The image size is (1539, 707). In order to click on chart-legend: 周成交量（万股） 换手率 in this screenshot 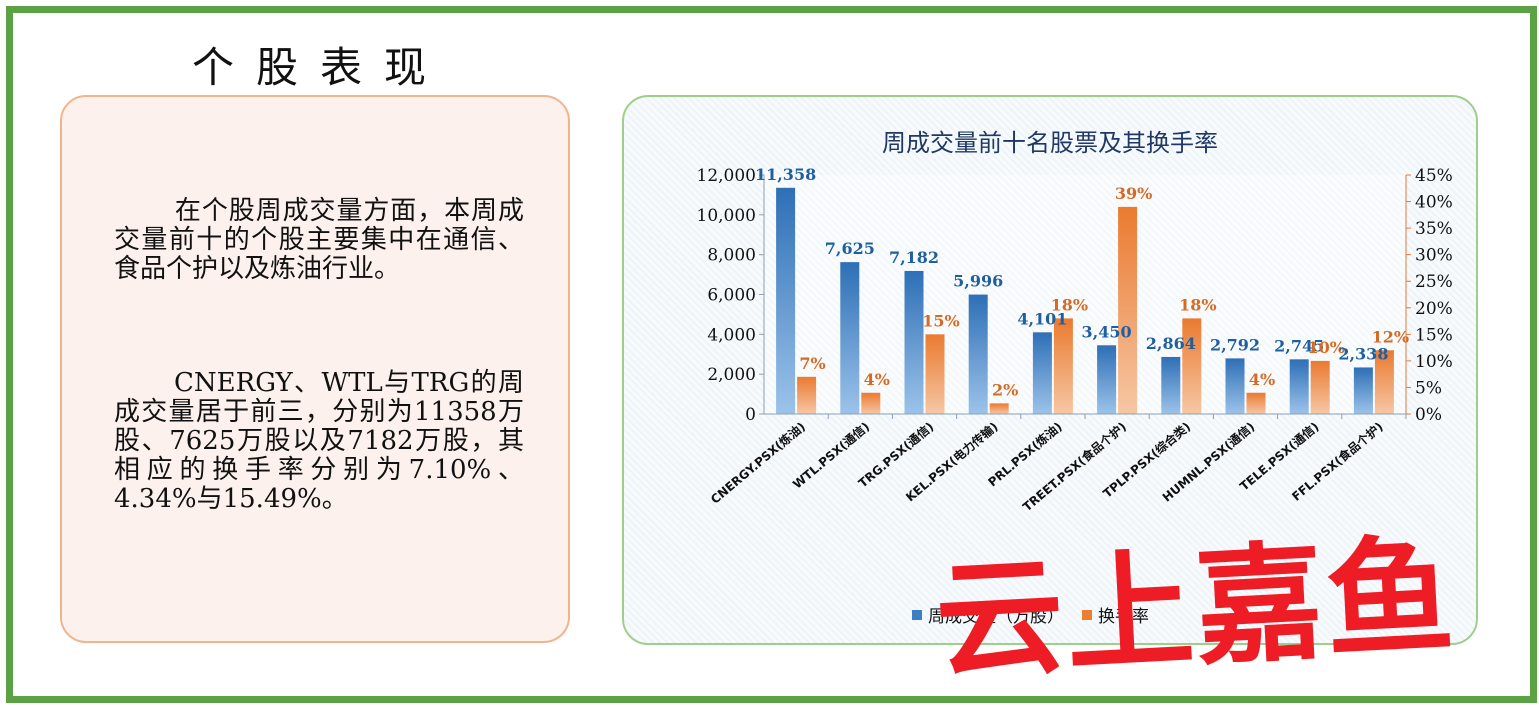, I will do `click(1030, 614)`.